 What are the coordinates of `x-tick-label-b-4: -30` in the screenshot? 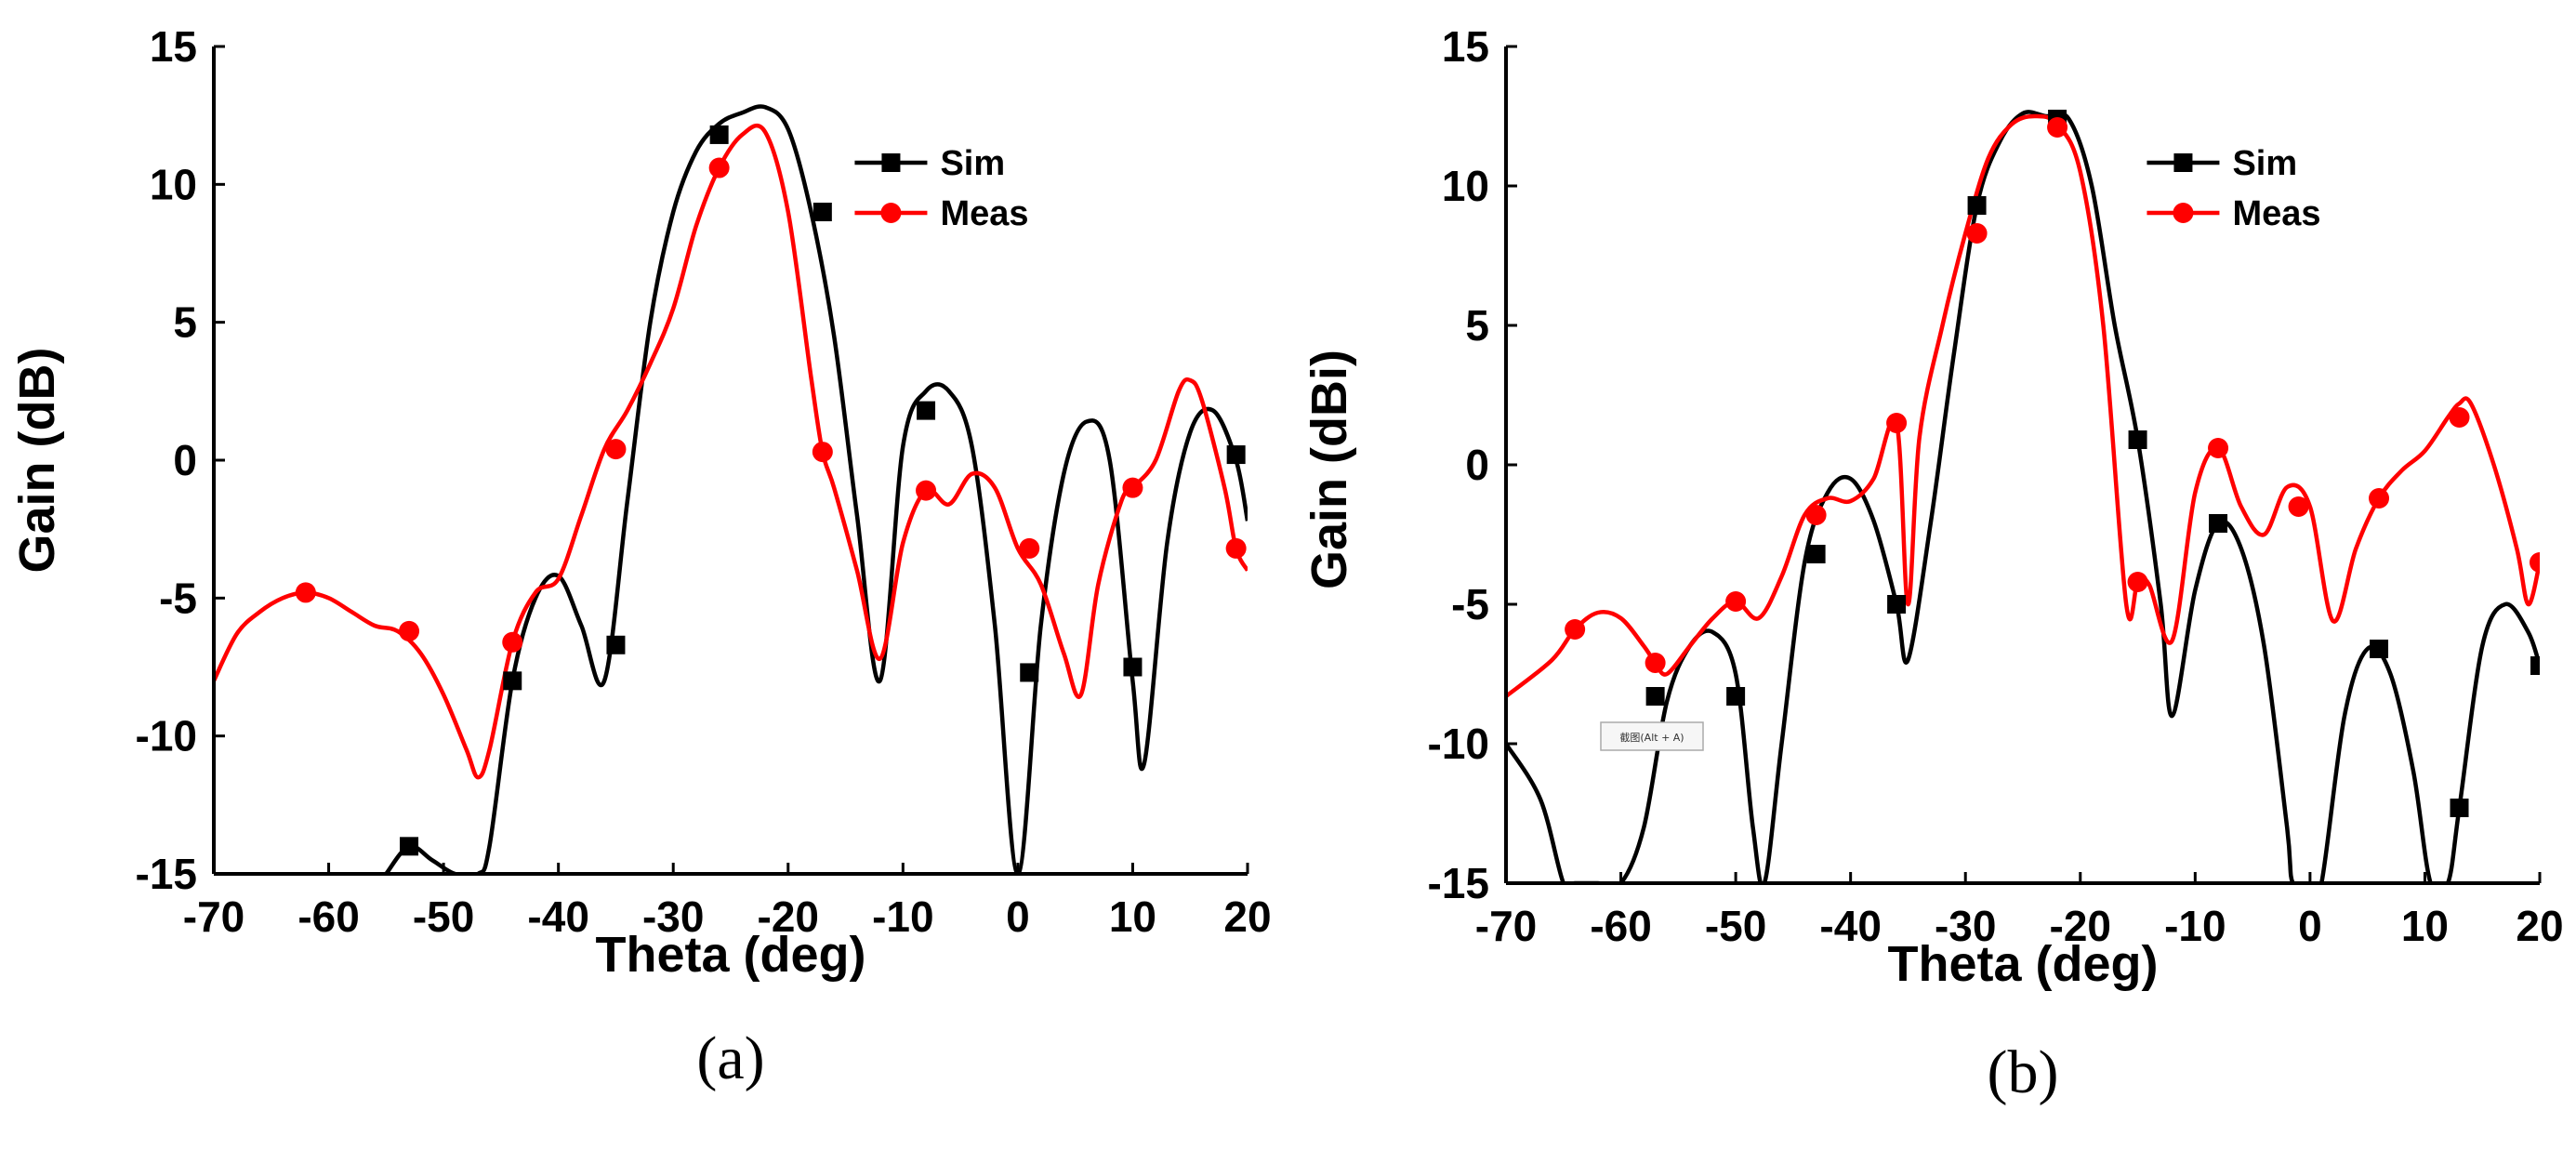 It's located at (1965, 926).